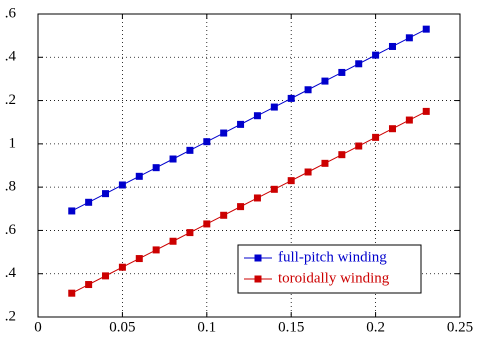  What do you see at coordinates (10, 187) in the screenshot?
I see `y-tick-label: .8` at bounding box center [10, 187].